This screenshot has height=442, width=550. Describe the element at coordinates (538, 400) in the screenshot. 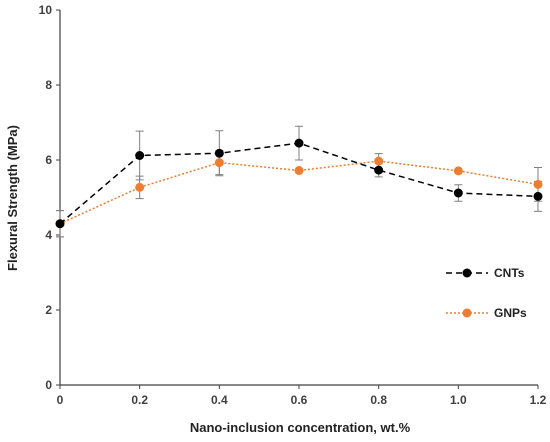

I see `x-tick-label: 1.2` at that location.